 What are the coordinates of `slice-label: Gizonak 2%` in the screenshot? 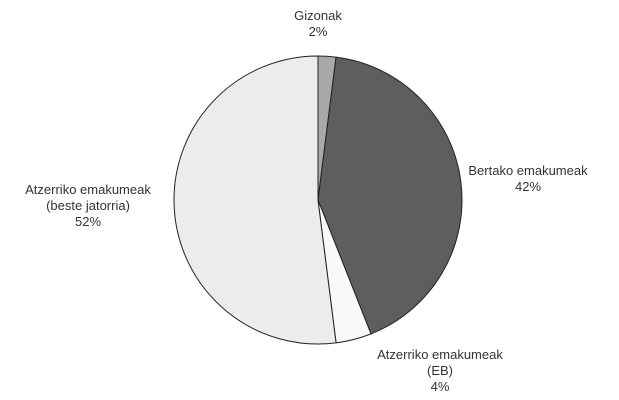 It's located at (318, 24).